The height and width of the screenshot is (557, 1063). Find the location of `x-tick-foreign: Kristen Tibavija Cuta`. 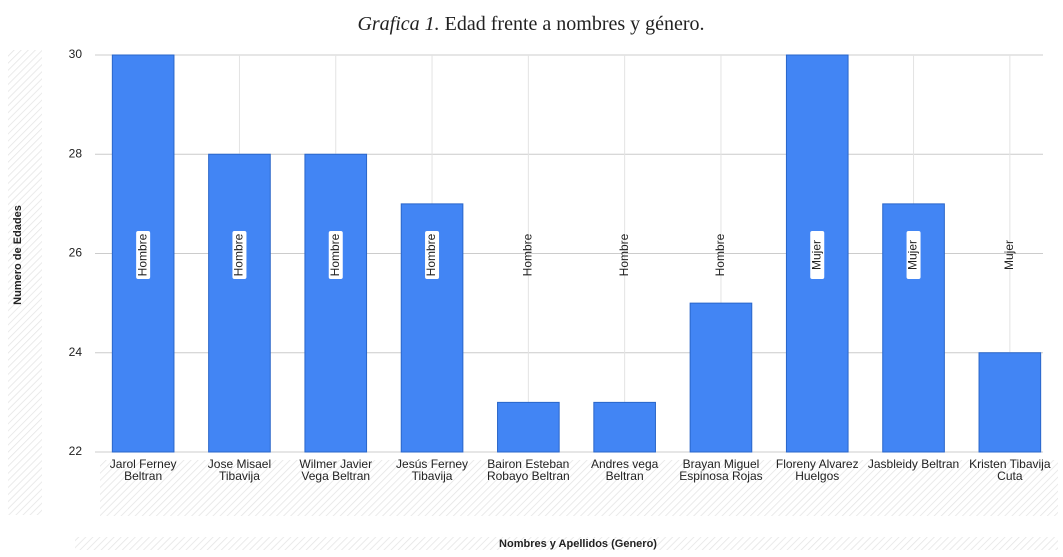

x-tick-foreign: Kristen Tibavija Cuta is located at coordinates (1010, 470).